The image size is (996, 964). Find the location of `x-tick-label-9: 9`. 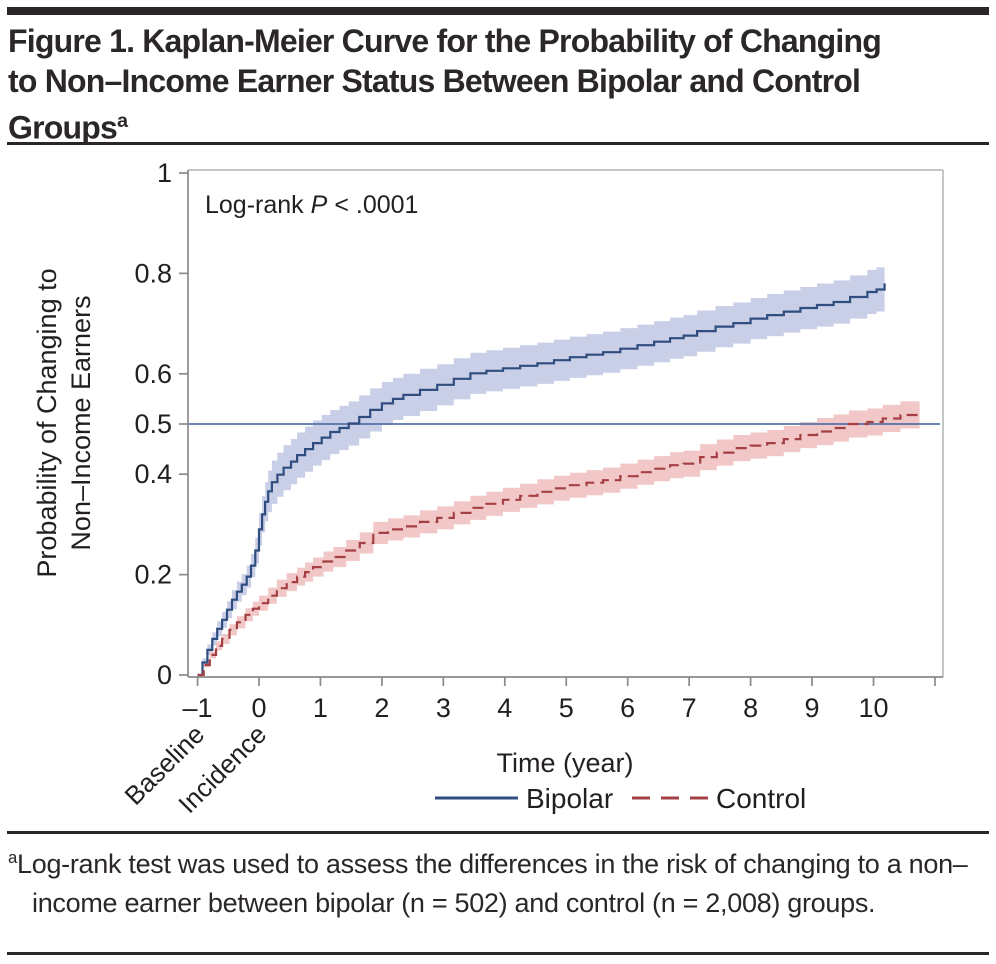

x-tick-label-9: 9 is located at coordinates (812, 708).